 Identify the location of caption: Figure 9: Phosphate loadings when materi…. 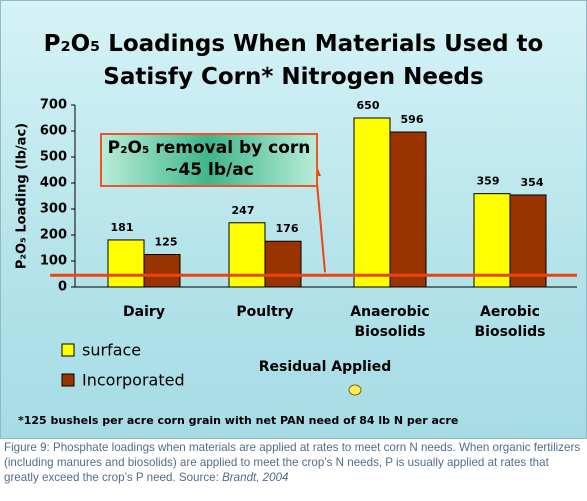
(294, 462).